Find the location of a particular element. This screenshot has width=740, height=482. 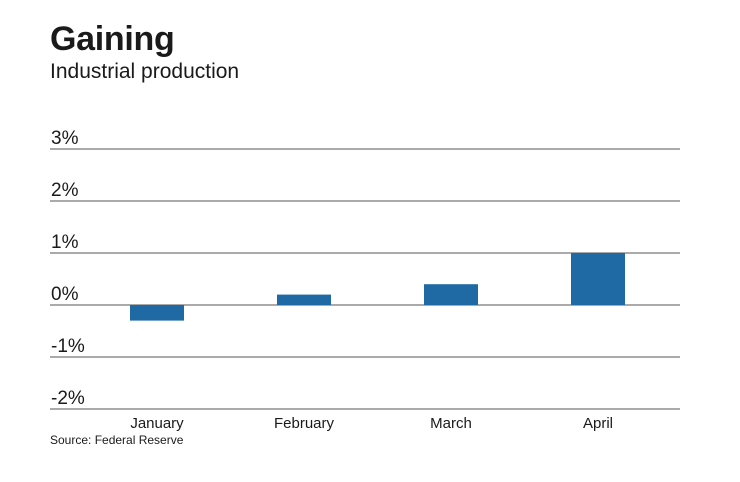

x-tick-label: April is located at coordinates (598, 423).